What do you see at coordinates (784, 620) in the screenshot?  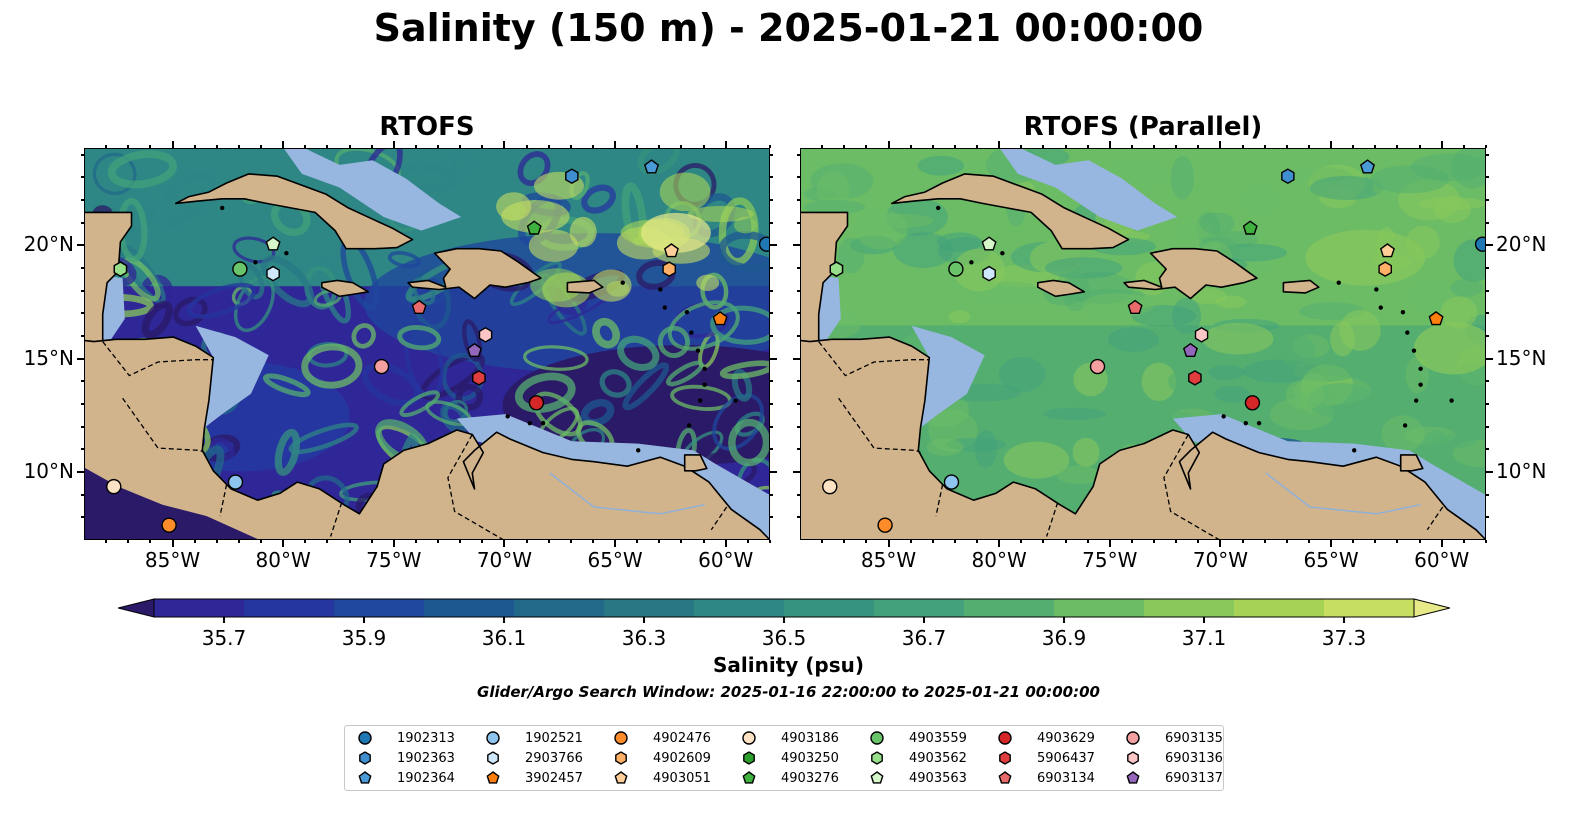 I see `colorbar-tick` at bounding box center [784, 620].